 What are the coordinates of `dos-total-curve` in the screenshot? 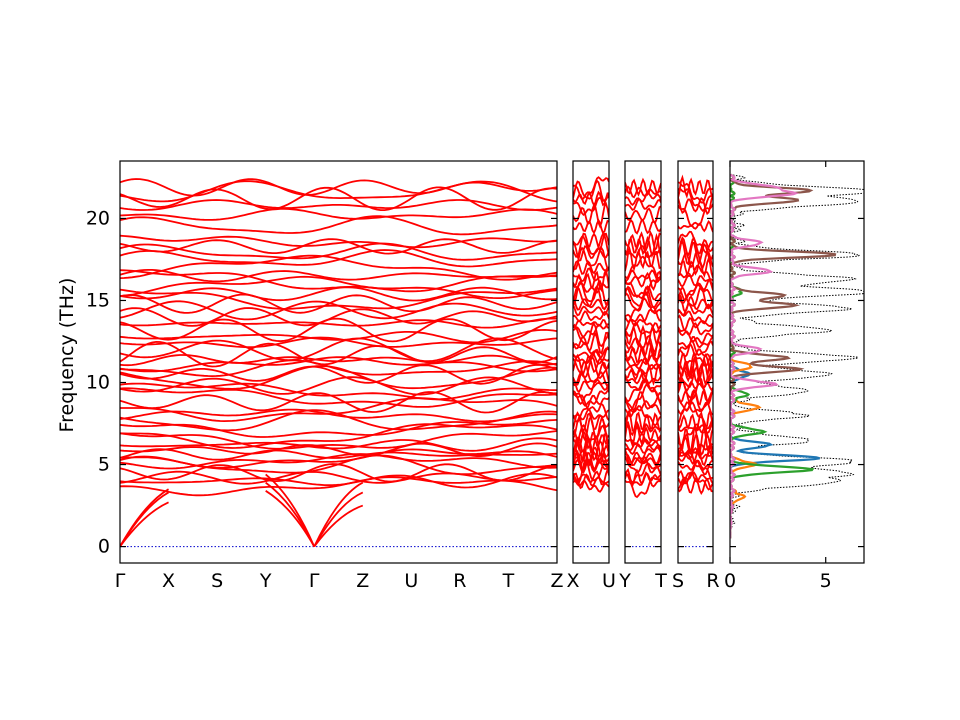 It's located at (797, 356).